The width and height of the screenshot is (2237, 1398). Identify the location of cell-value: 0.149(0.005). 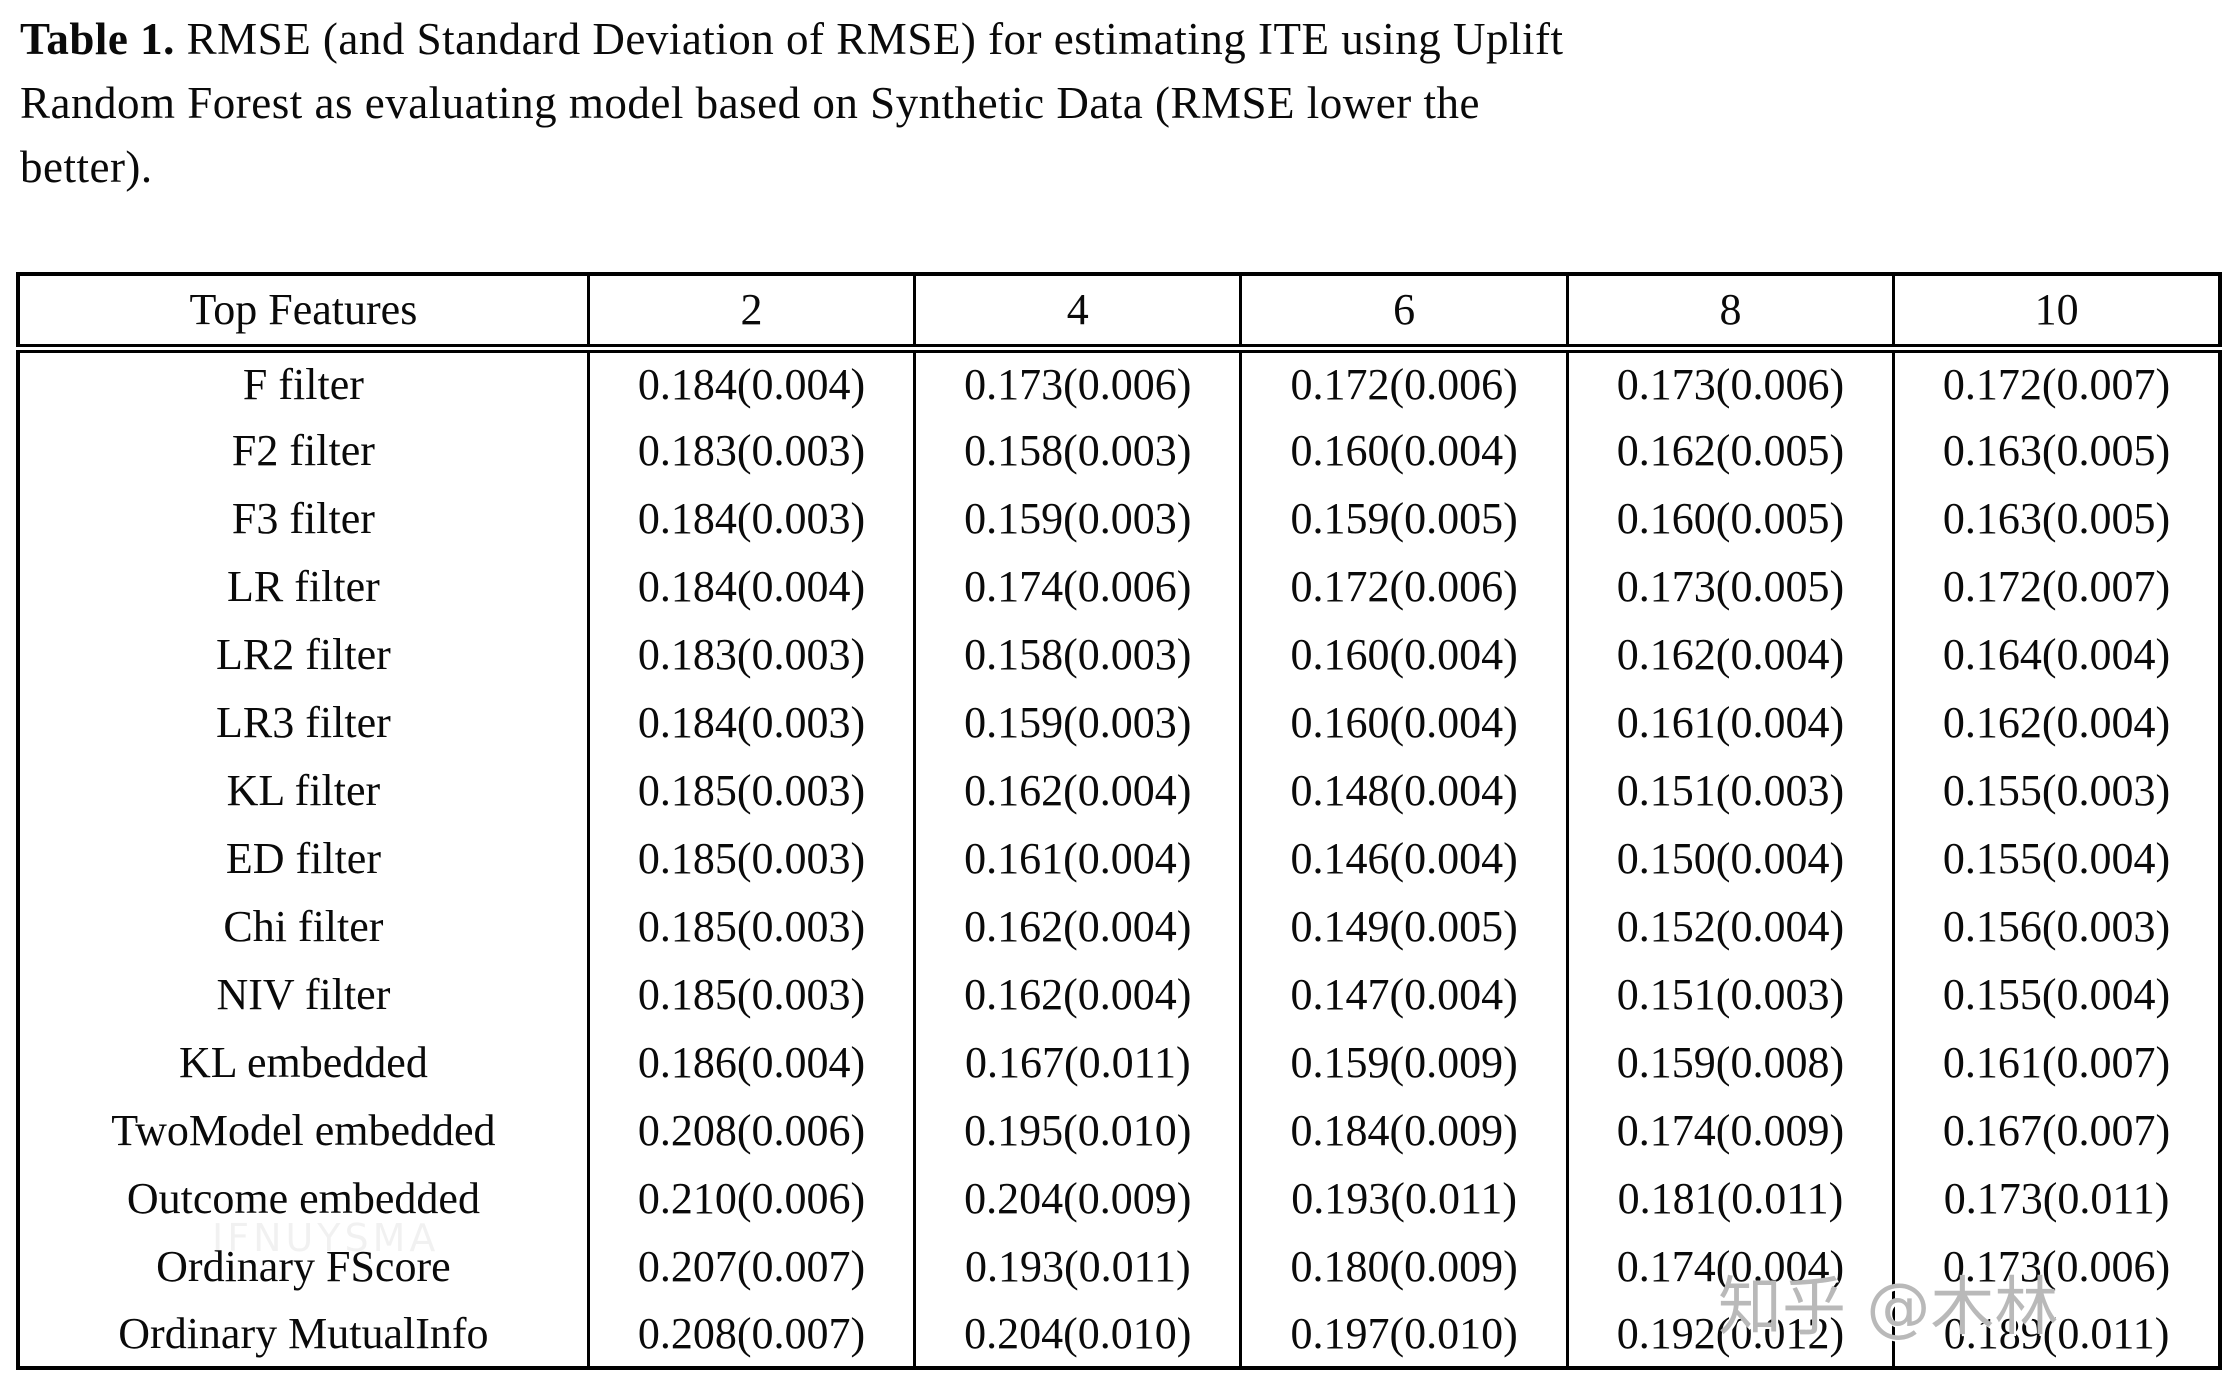
(1404, 926).